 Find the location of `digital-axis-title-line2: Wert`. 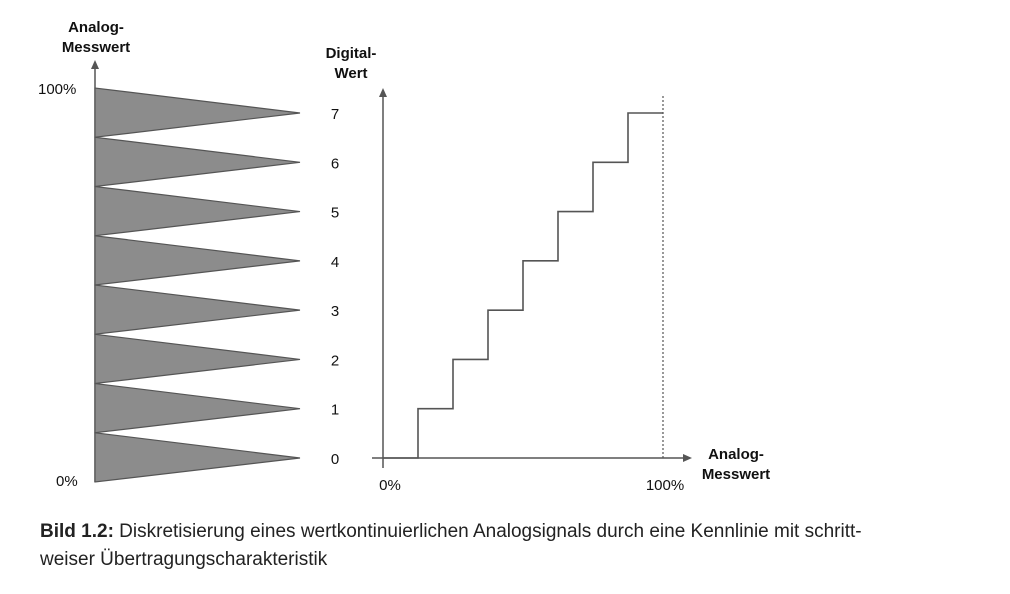

digital-axis-title-line2: Wert is located at coordinates (350, 73).